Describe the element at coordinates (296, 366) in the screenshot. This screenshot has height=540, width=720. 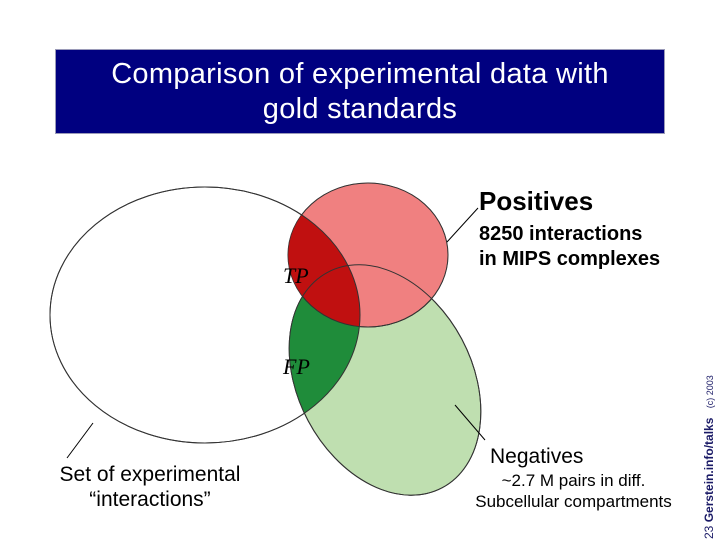
I see `fp-label: FP` at that location.